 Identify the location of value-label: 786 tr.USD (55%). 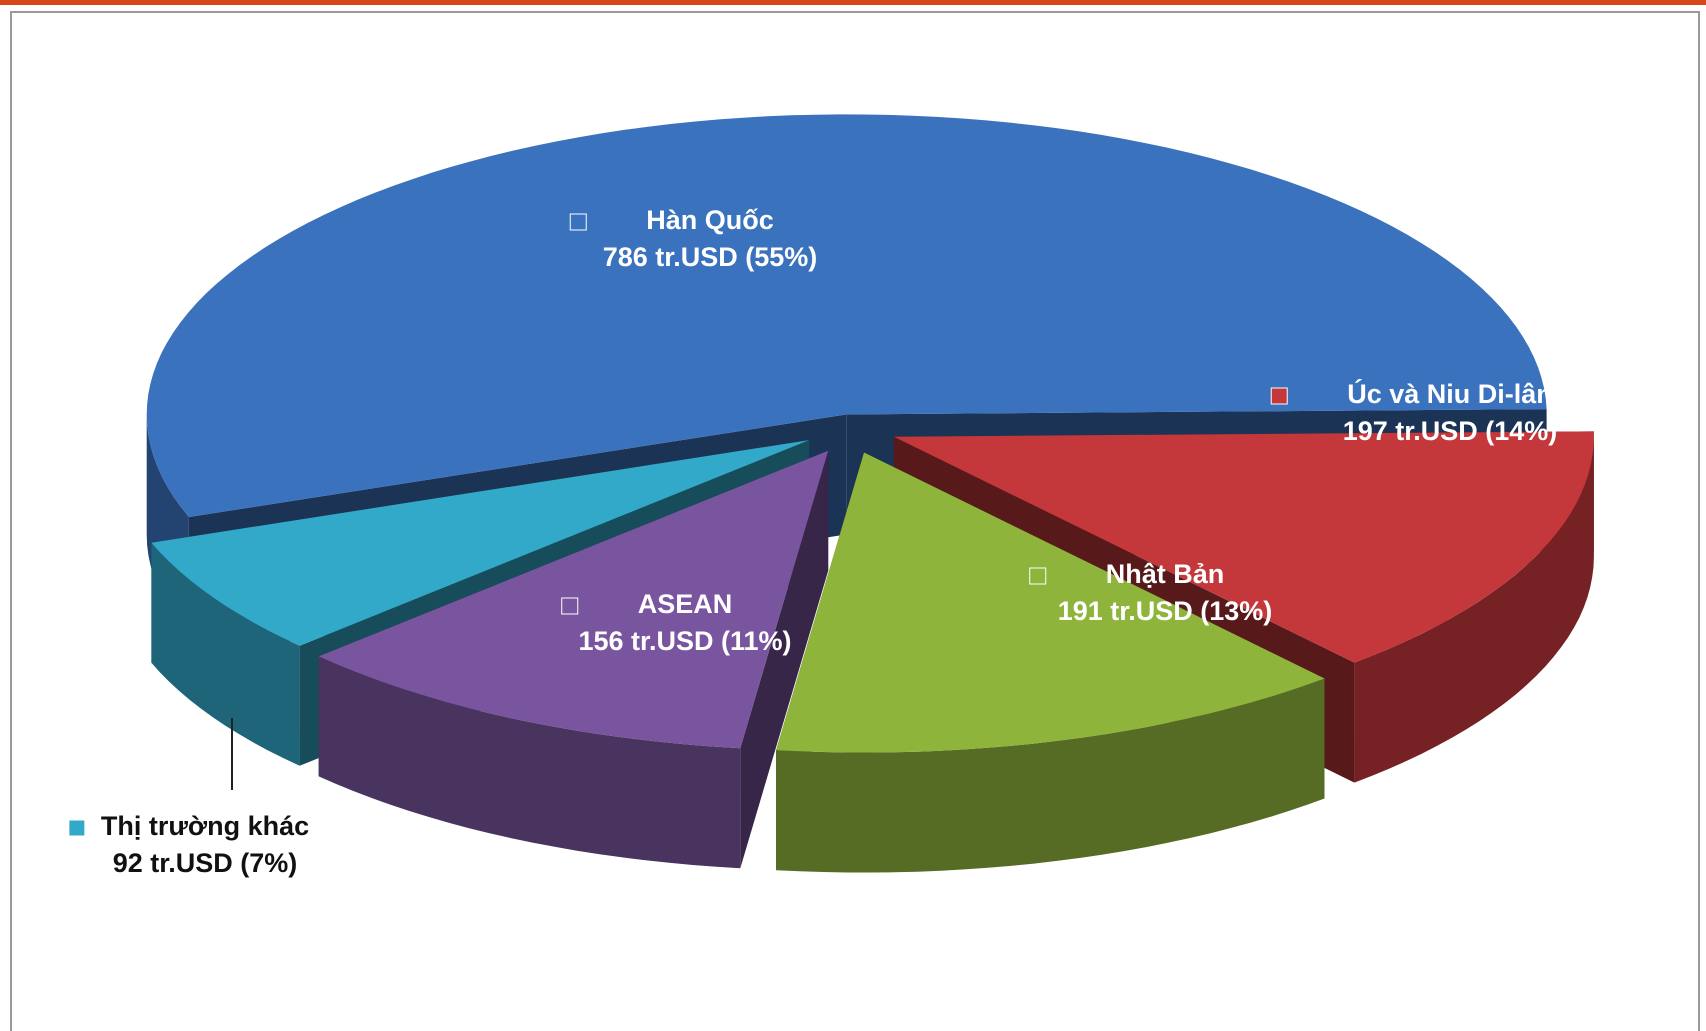
(710, 257).